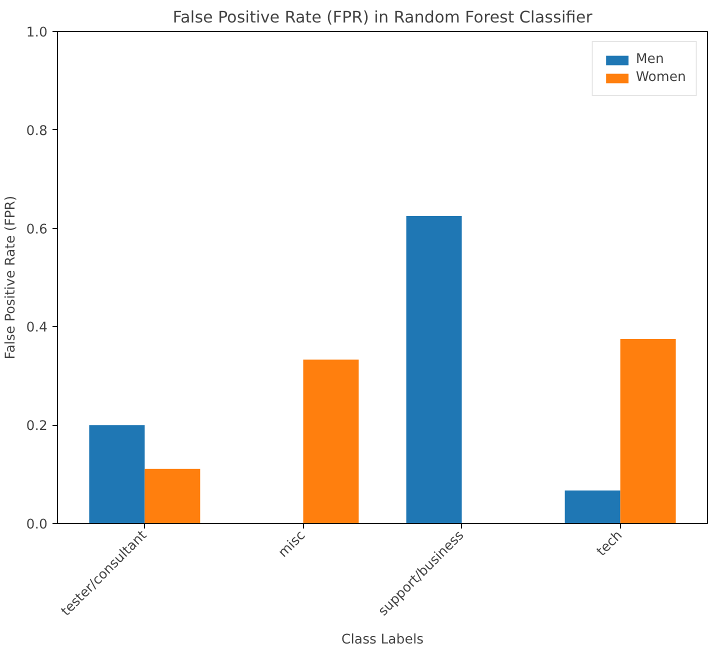  What do you see at coordinates (37, 525) in the screenshot?
I see `y-tick-label: 0.0` at bounding box center [37, 525].